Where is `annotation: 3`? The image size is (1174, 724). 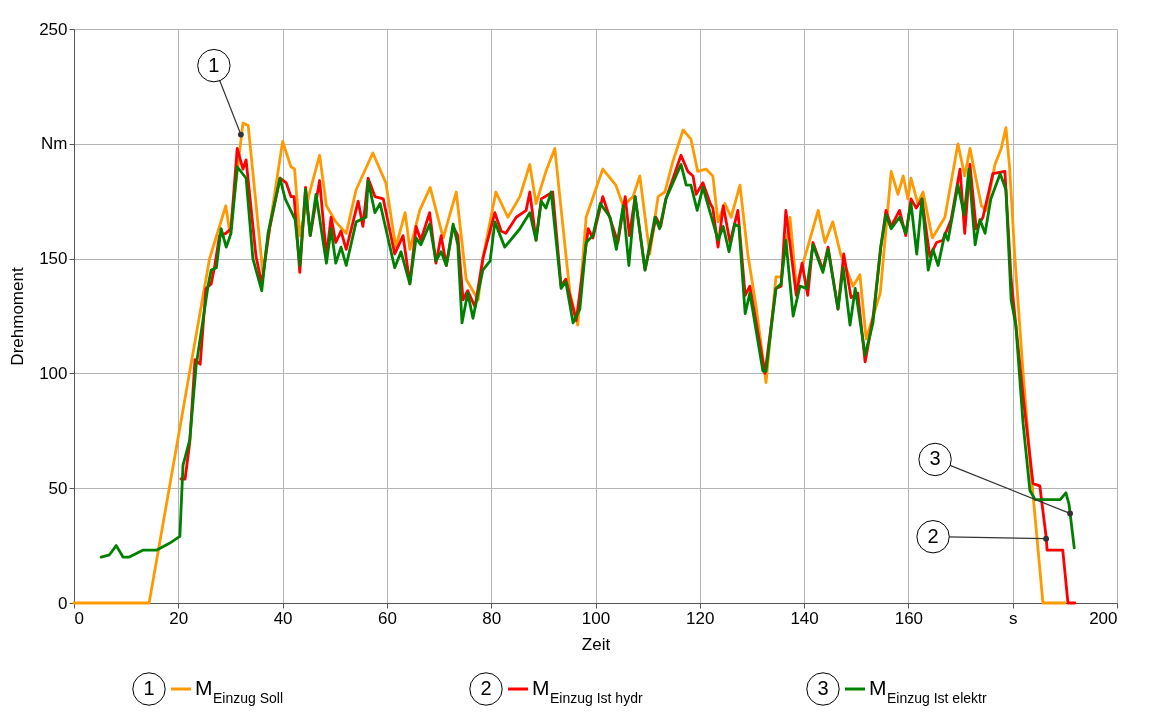 annotation: 3 is located at coordinates (935, 458).